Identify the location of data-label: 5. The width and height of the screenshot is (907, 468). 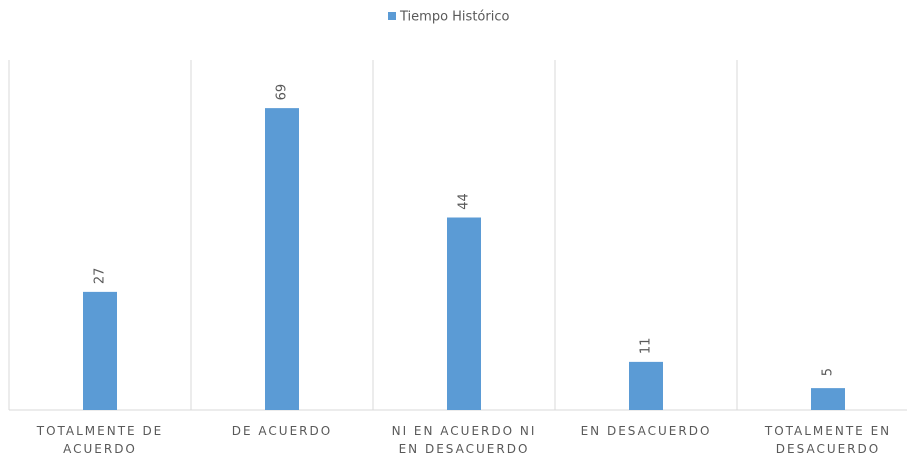
(828, 372).